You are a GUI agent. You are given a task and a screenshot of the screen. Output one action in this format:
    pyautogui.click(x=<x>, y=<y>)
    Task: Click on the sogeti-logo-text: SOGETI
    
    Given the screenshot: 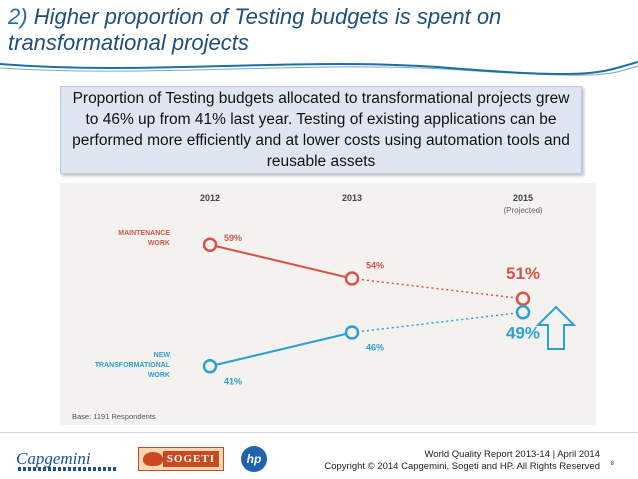 What is the action you would take?
    pyautogui.click(x=190, y=459)
    